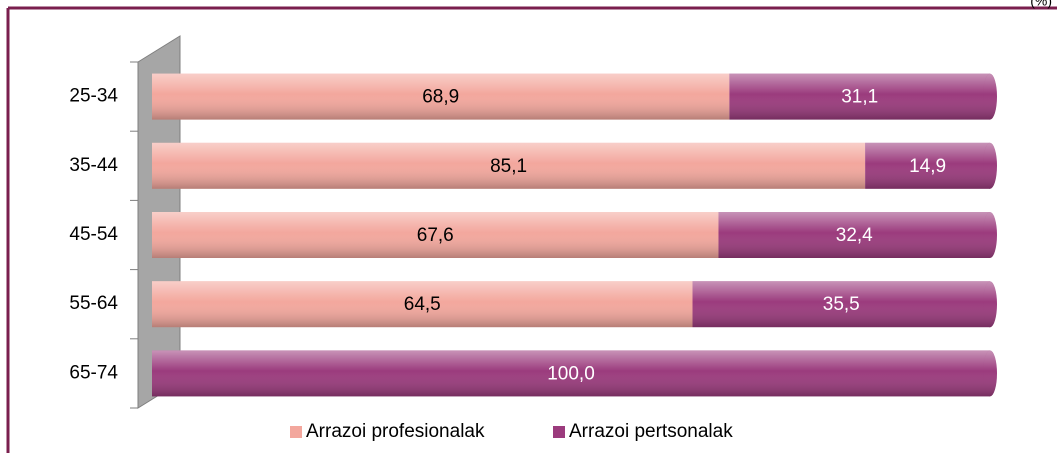  I want to click on value-label: 31,1, so click(859, 97).